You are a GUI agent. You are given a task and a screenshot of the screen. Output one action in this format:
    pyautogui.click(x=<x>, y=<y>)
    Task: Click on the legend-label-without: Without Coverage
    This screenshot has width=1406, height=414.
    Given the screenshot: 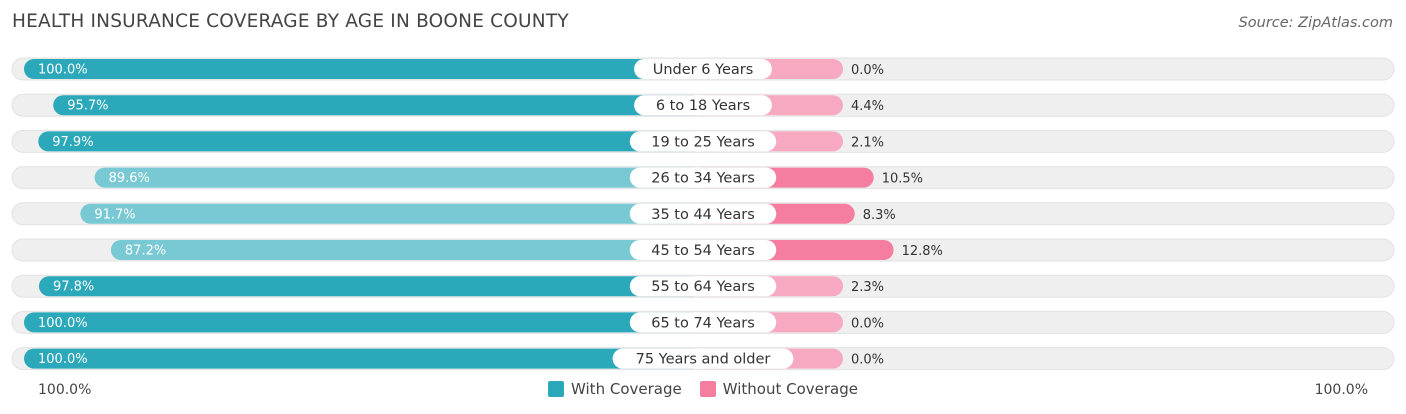 What is the action you would take?
    pyautogui.click(x=790, y=389)
    